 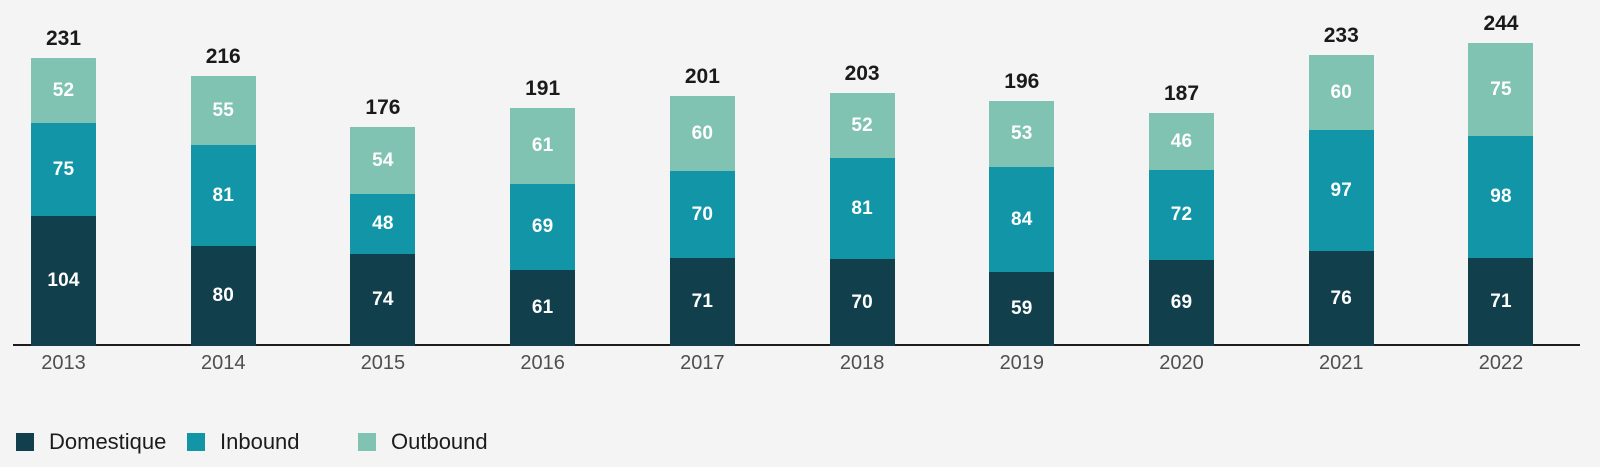 I want to click on bar-segment-domestique: 74, so click(x=383, y=300).